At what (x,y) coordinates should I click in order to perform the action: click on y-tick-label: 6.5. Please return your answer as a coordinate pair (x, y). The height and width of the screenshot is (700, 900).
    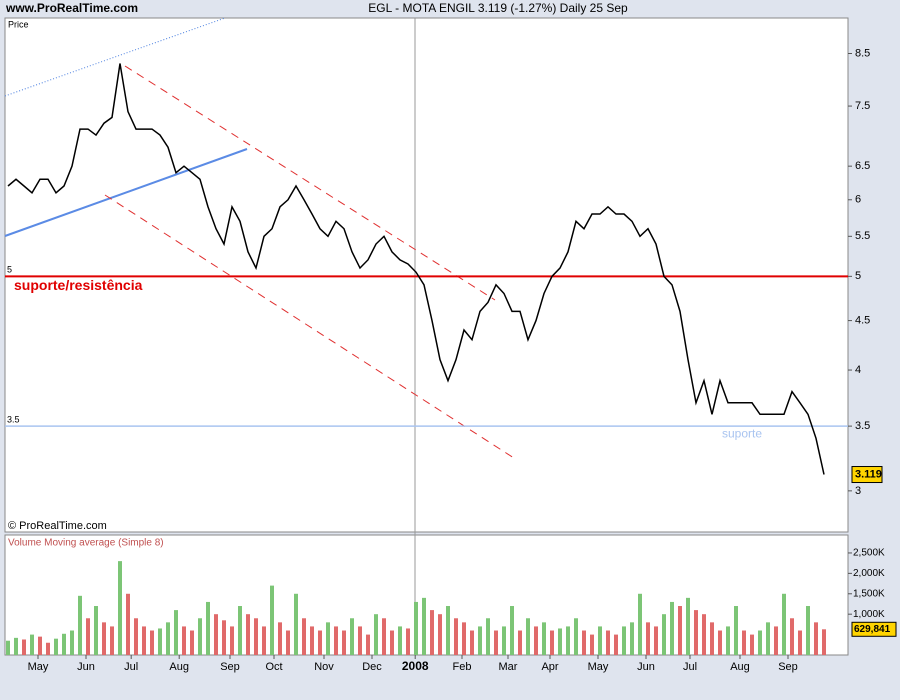
    Looking at the image, I should click on (862, 166).